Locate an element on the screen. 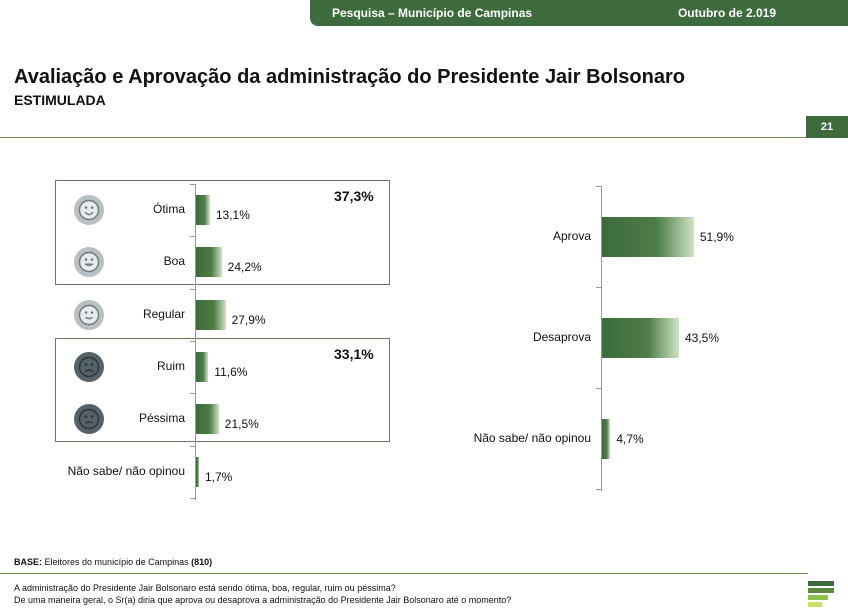  right-chart-axis is located at coordinates (601, 338).